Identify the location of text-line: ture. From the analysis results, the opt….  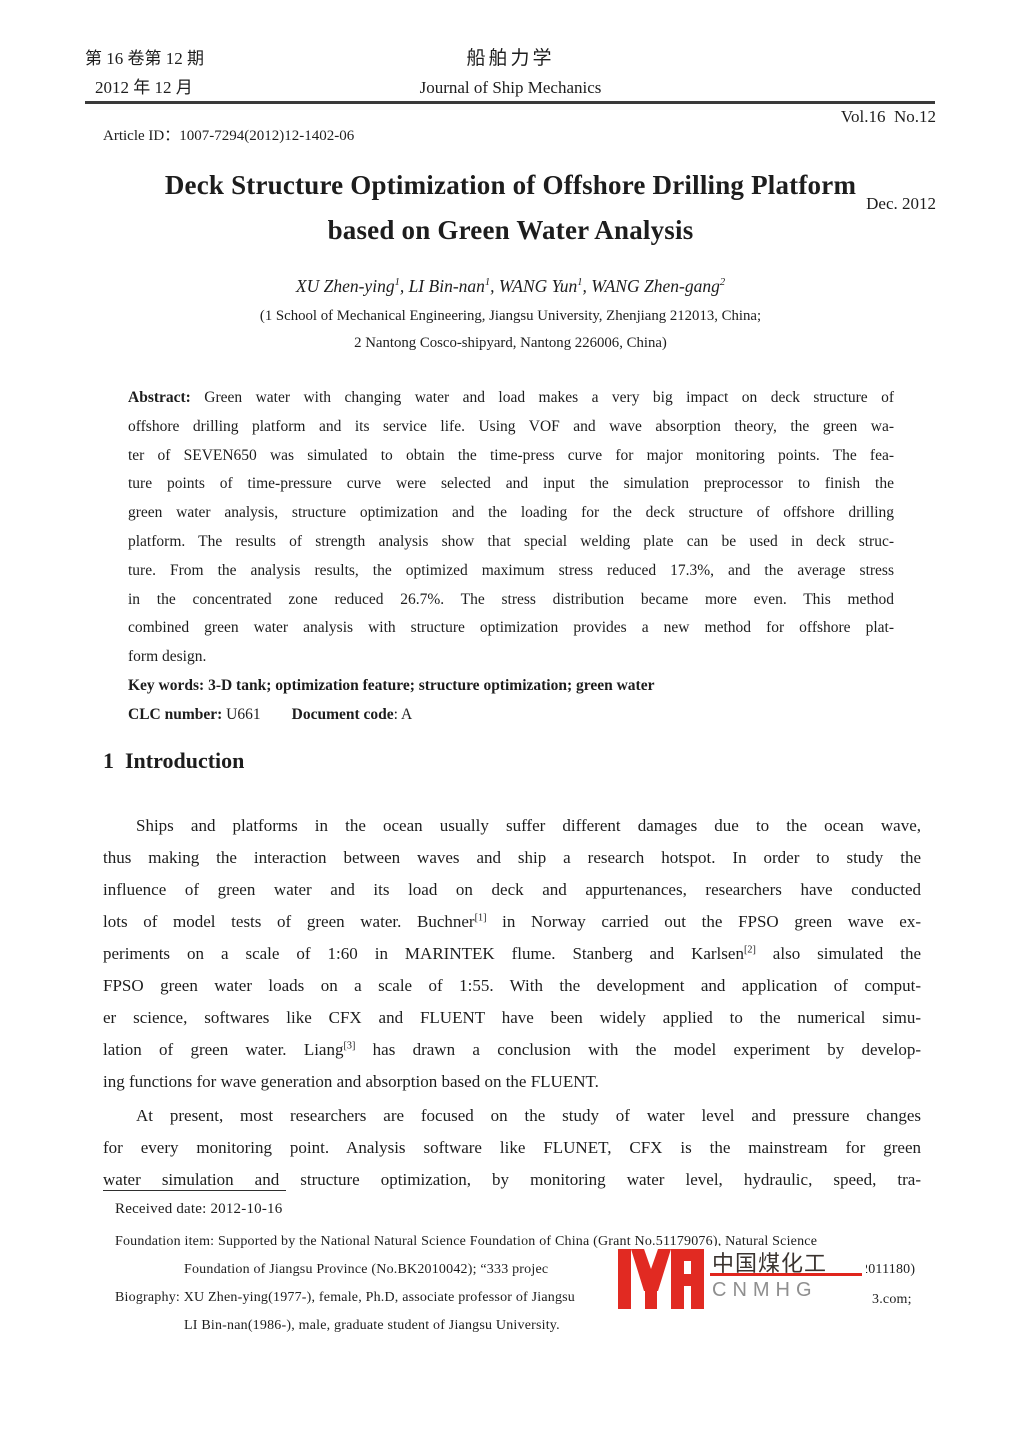
(511, 570).